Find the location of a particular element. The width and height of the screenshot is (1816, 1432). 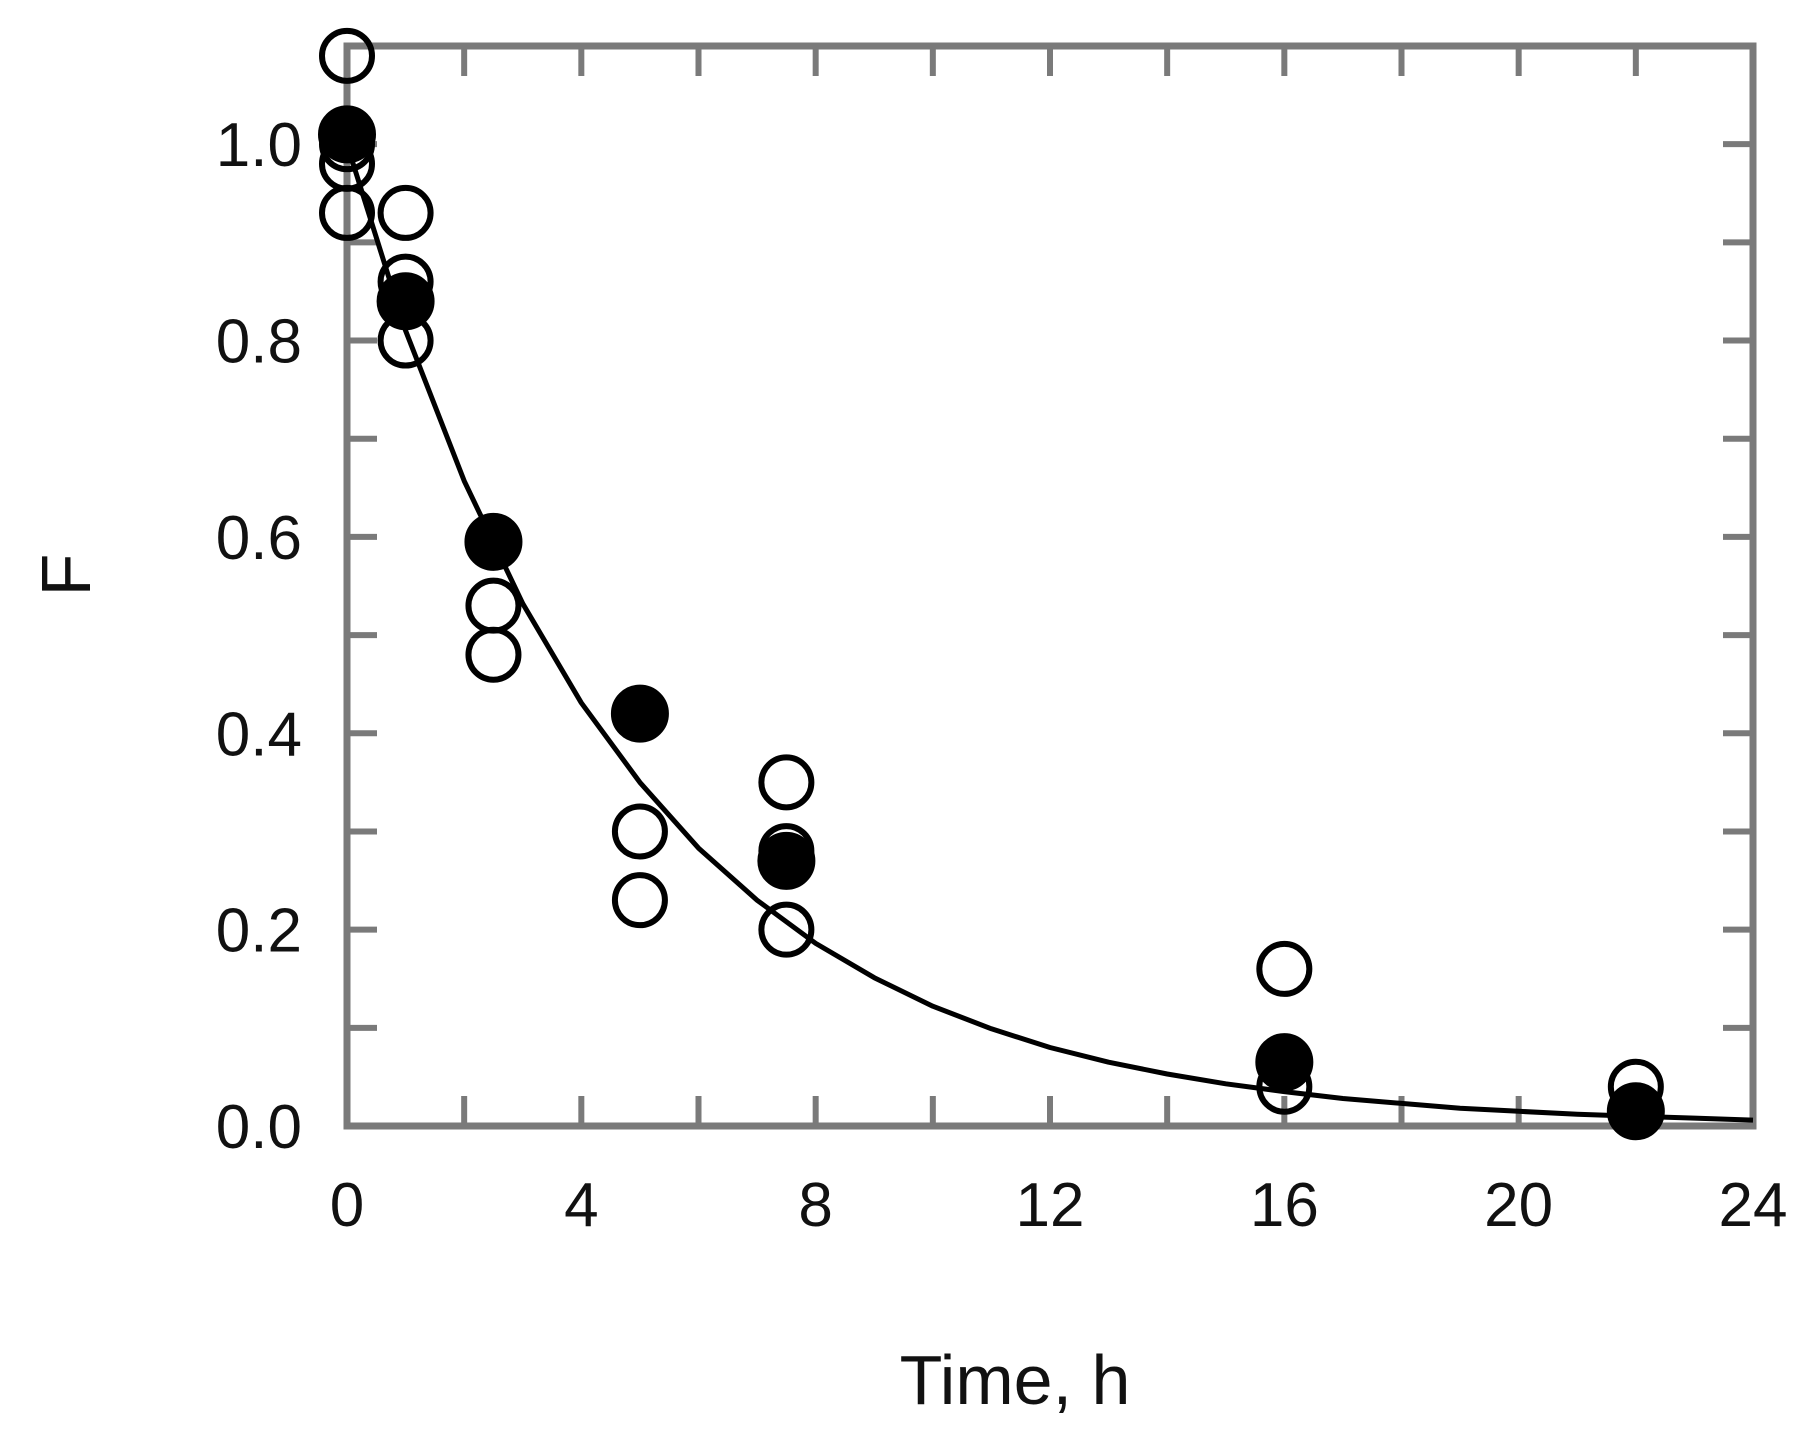

y-tick-label: 0.0 is located at coordinates (259, 1127).